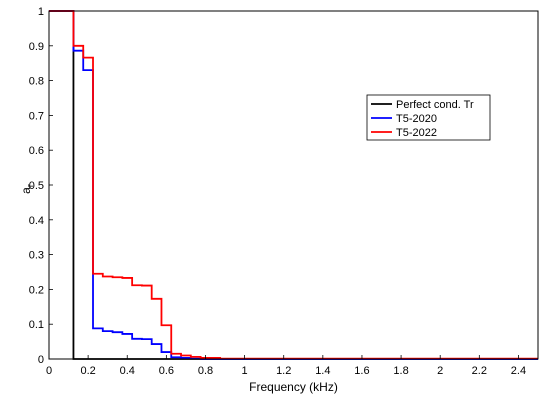 The height and width of the screenshot is (403, 550). Describe the element at coordinates (322, 371) in the screenshot. I see `x-tick-label: 1.4` at that location.